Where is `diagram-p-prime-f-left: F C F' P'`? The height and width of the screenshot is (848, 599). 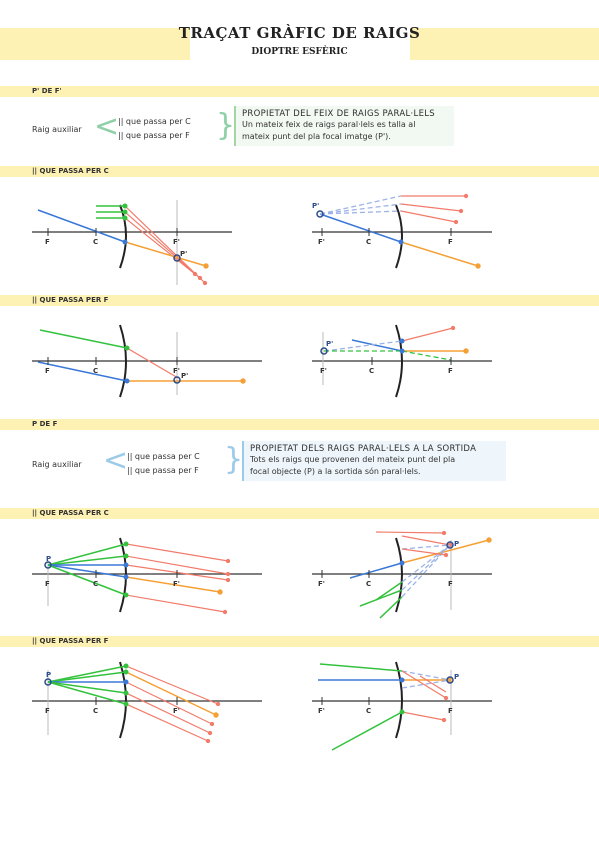 diagram-p-prime-f-left: F C F' P' is located at coordinates (147, 361).